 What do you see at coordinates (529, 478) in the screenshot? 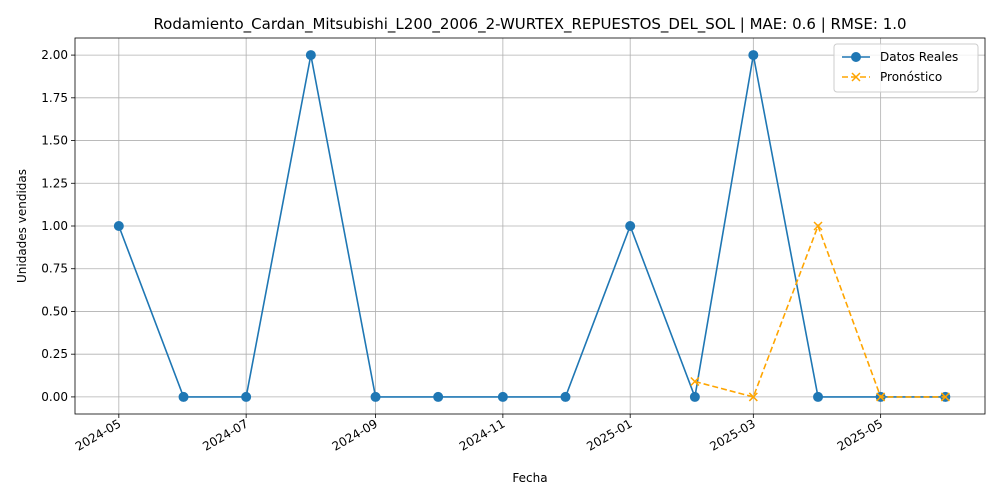
I see `x-axis-label: Fecha` at bounding box center [529, 478].